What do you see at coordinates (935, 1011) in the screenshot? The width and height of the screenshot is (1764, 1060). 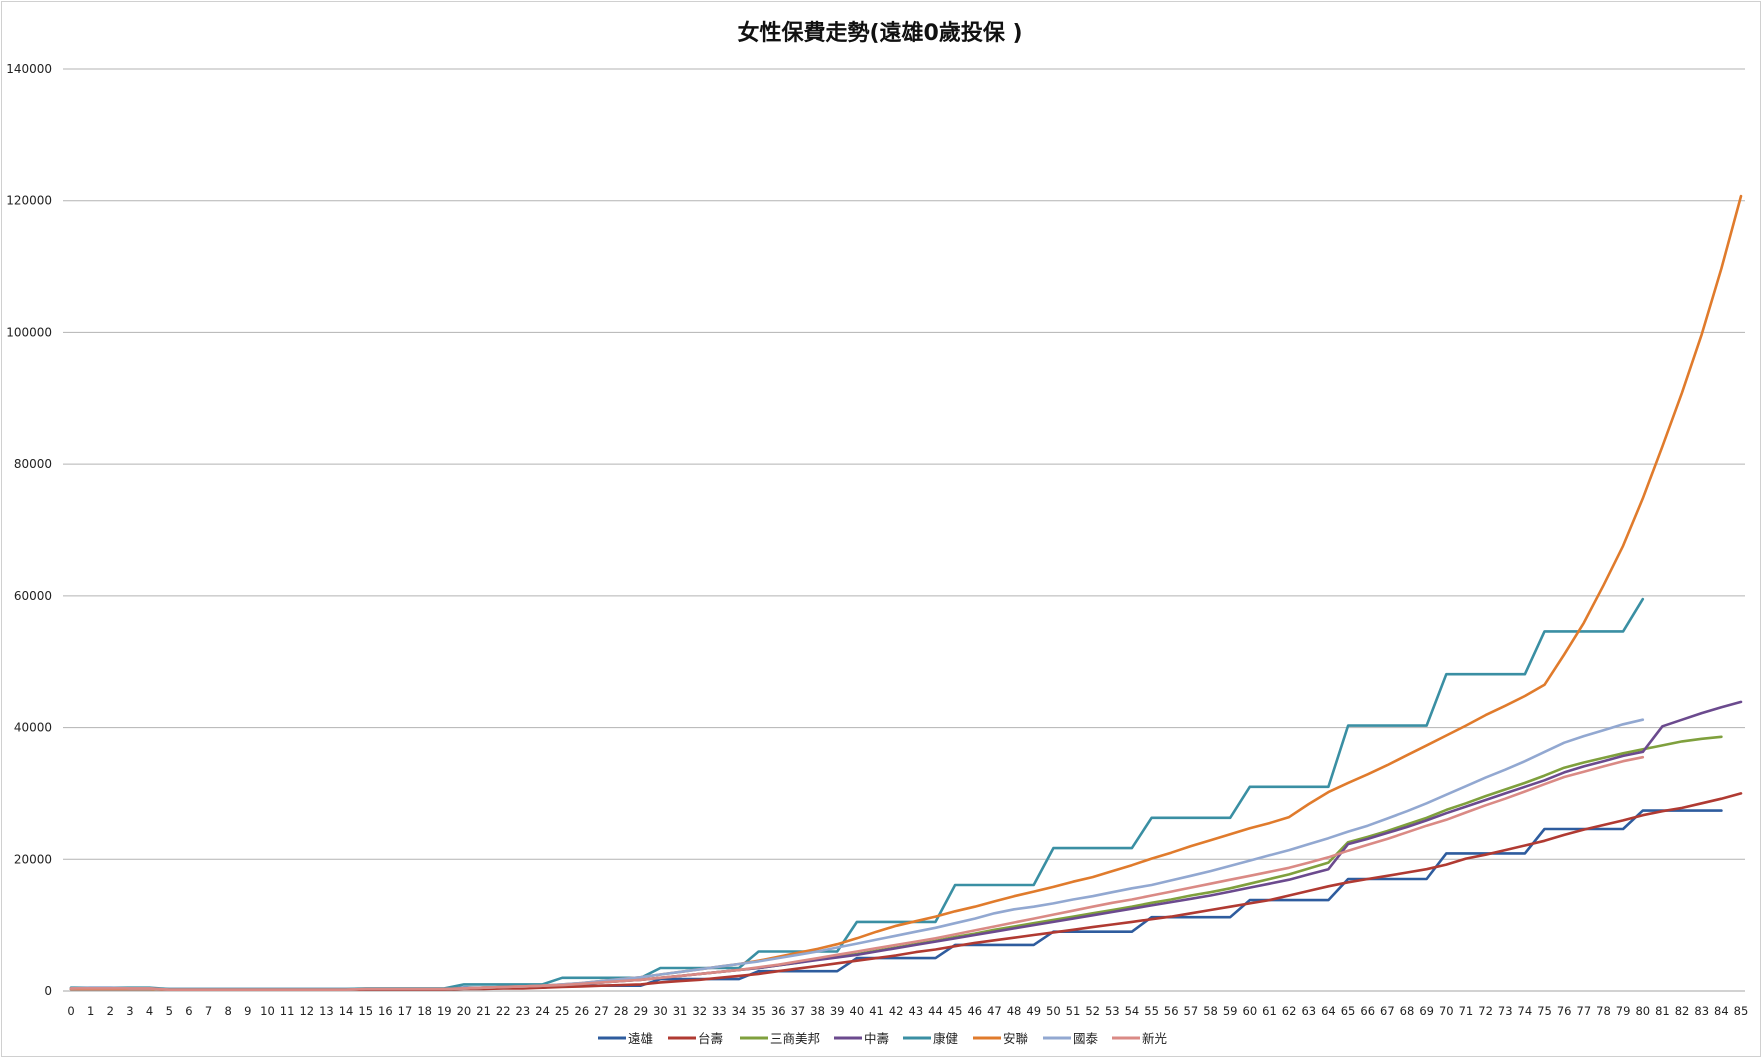 I see `x-tick-label: 44` at bounding box center [935, 1011].